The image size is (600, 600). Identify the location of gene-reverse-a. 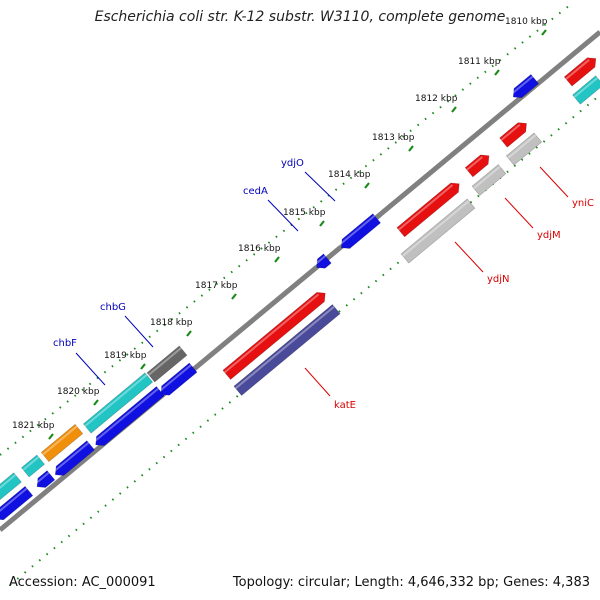
(526, 86).